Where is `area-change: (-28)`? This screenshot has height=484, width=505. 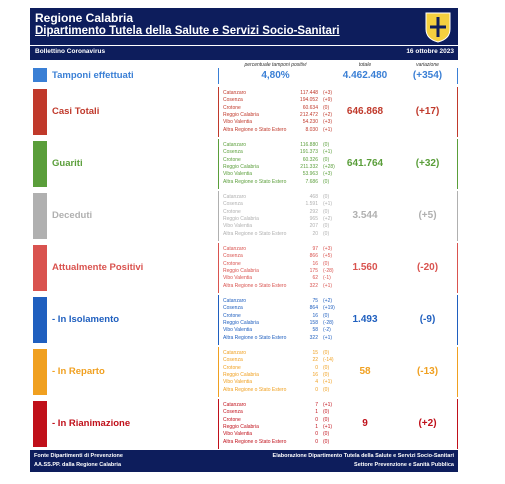 area-change: (-28) is located at coordinates (328, 322).